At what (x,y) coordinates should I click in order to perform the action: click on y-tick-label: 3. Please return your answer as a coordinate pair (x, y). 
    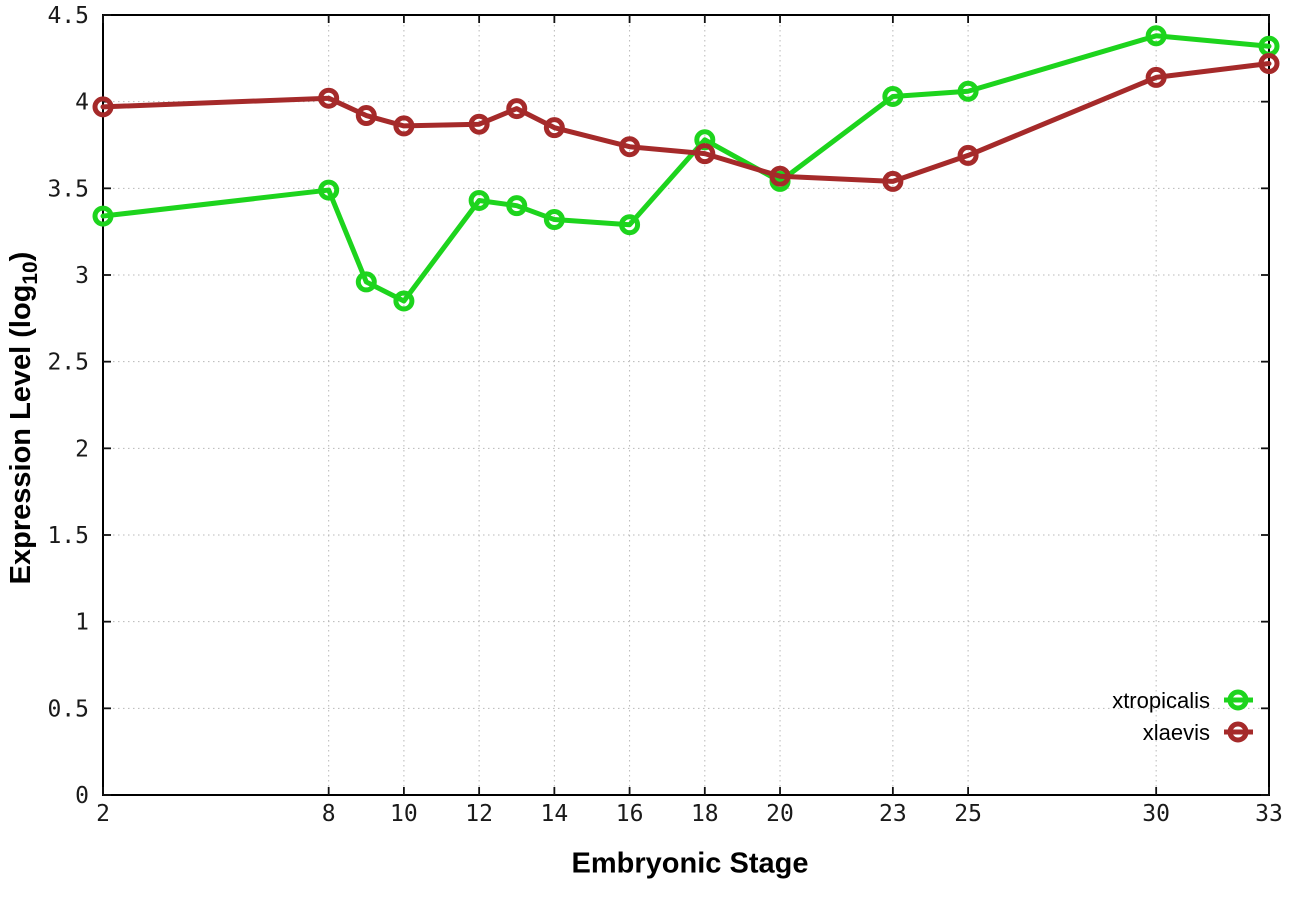
    Looking at the image, I should click on (82, 276).